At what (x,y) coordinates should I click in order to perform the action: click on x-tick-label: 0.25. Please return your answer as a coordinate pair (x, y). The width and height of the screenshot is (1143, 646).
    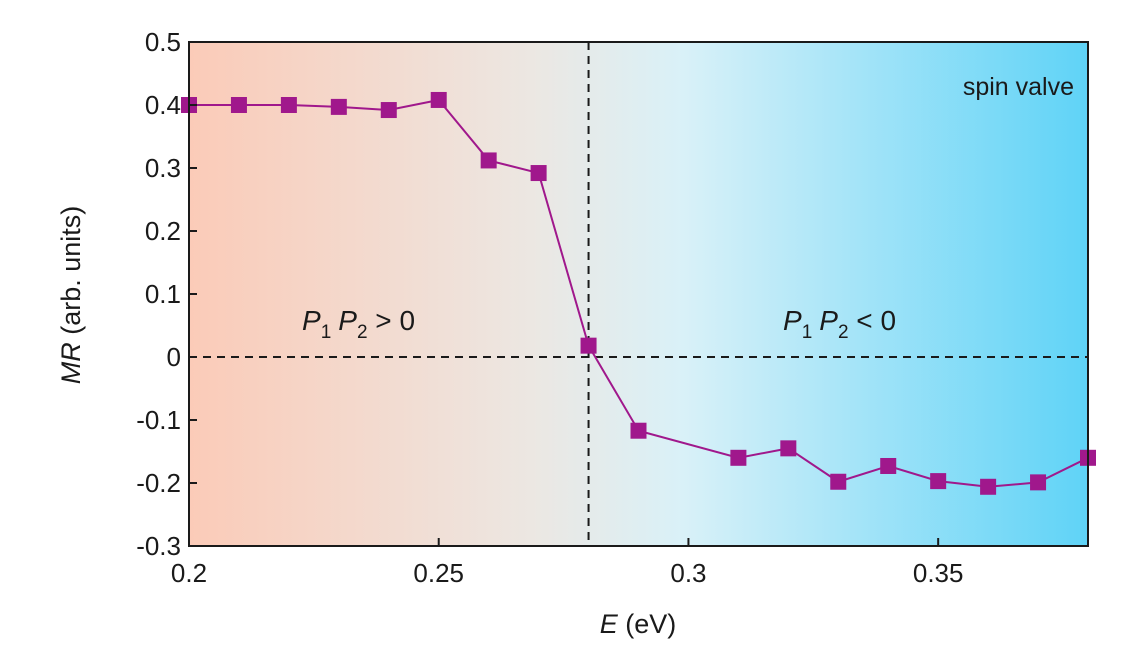
    Looking at the image, I should click on (438, 573).